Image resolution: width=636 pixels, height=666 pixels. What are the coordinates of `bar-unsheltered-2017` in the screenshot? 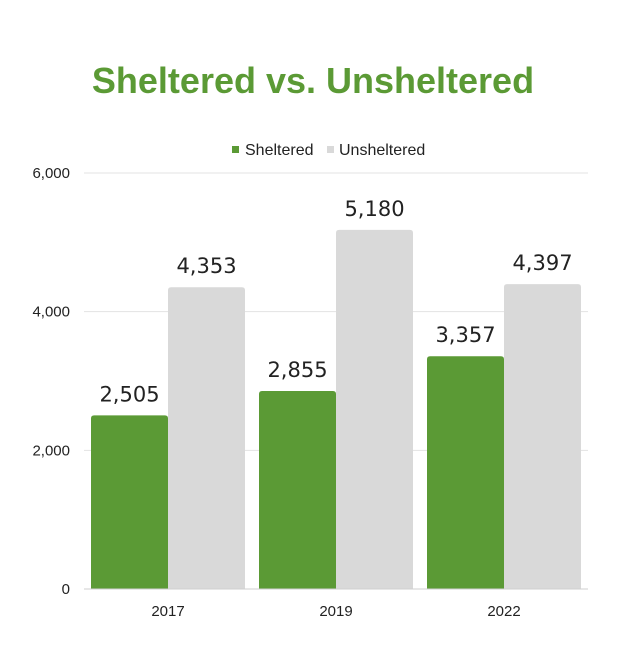 It's located at (206, 438).